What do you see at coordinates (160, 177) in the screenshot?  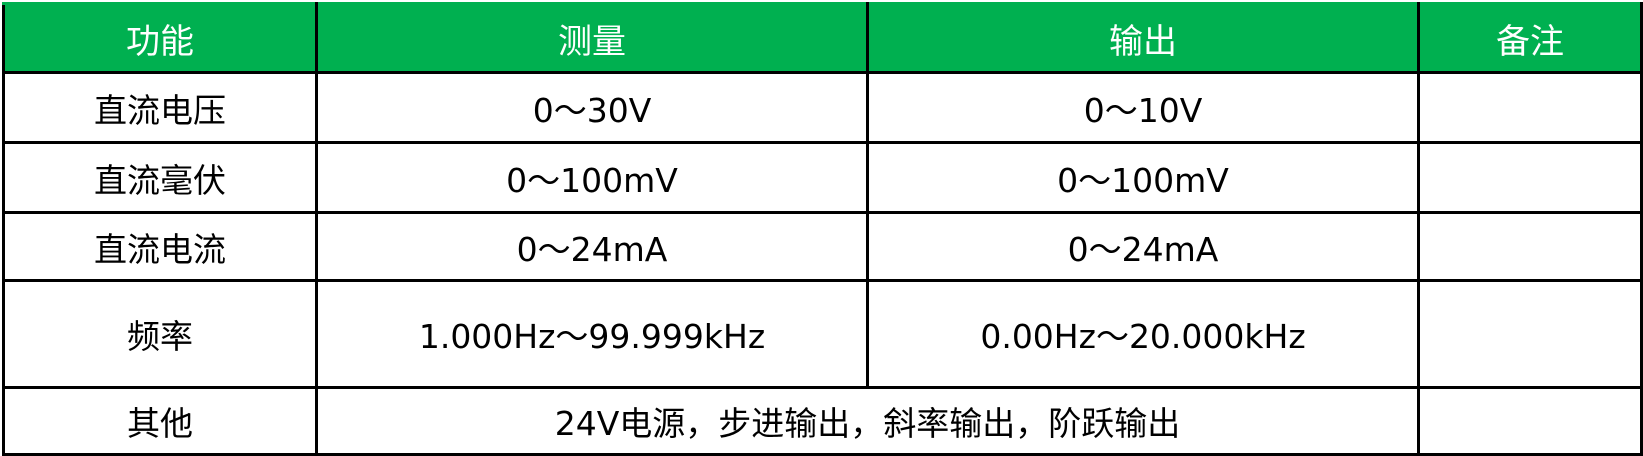 I see `cell-function: 直流毫伏` at bounding box center [160, 177].